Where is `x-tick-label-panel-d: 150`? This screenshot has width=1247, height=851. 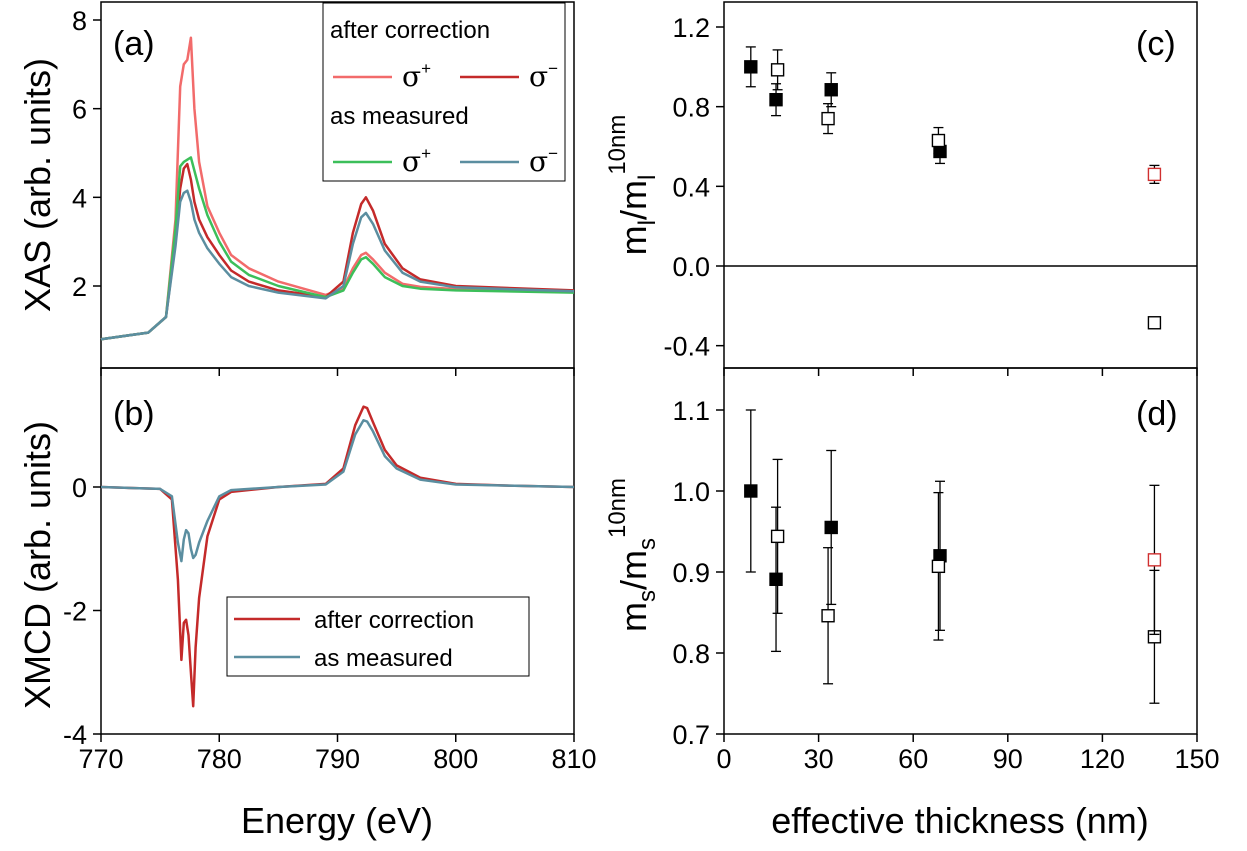 x-tick-label-panel-d: 150 is located at coordinates (1196, 759).